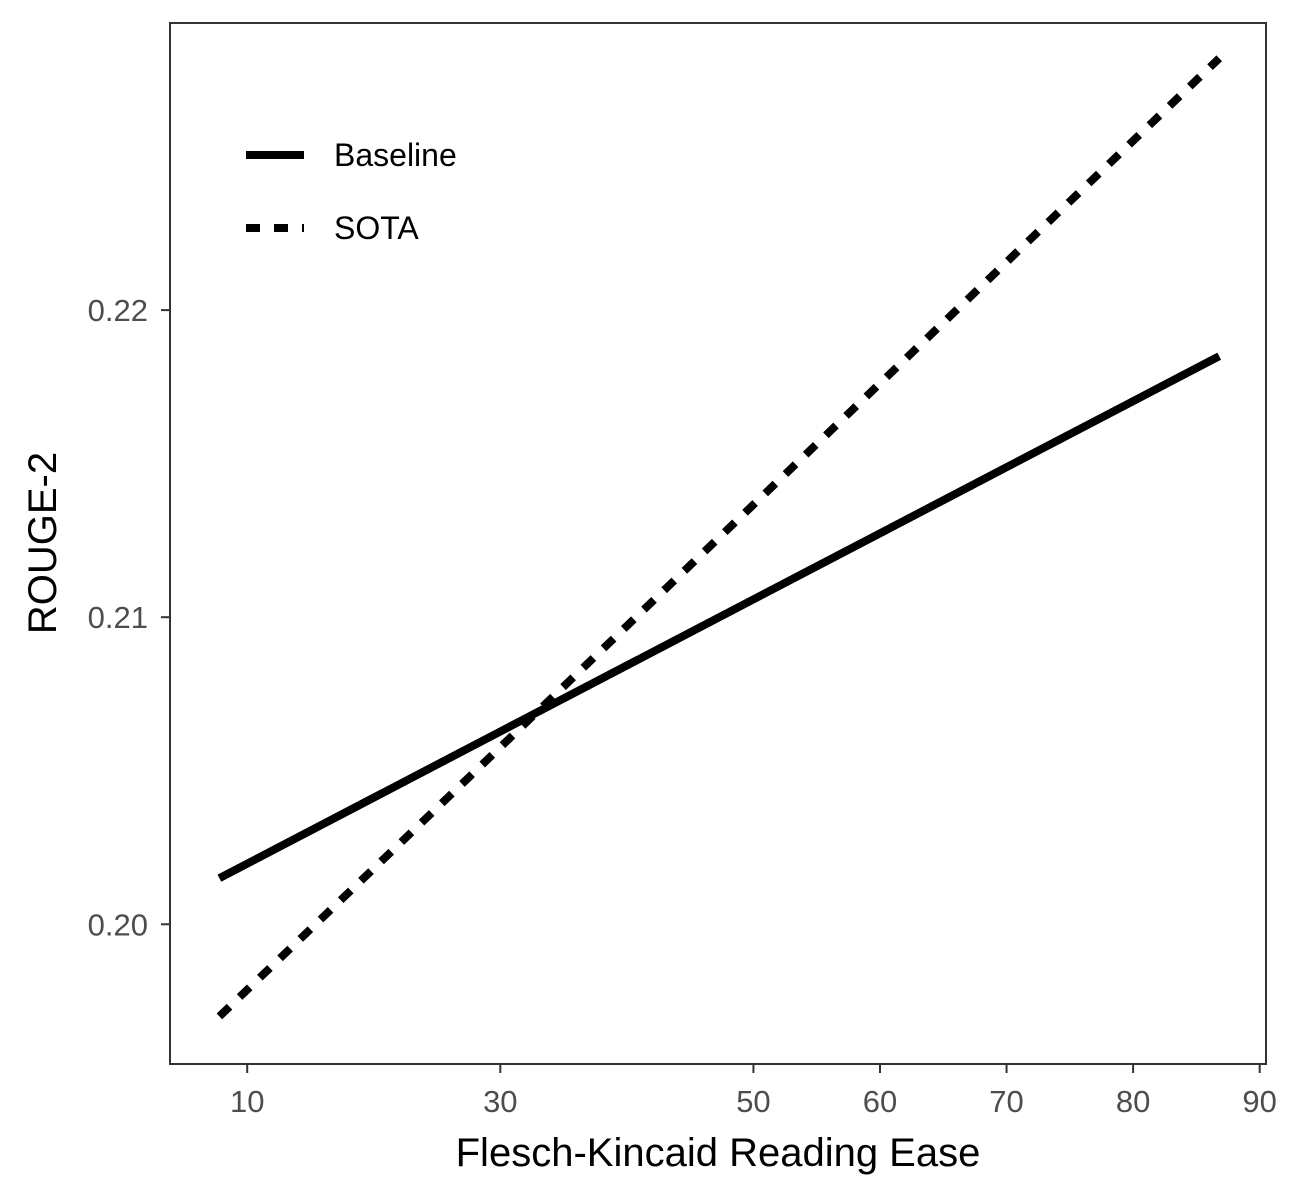 This screenshot has height=1200, width=1290. I want to click on y-tick-label: 0.22, so click(118, 310).